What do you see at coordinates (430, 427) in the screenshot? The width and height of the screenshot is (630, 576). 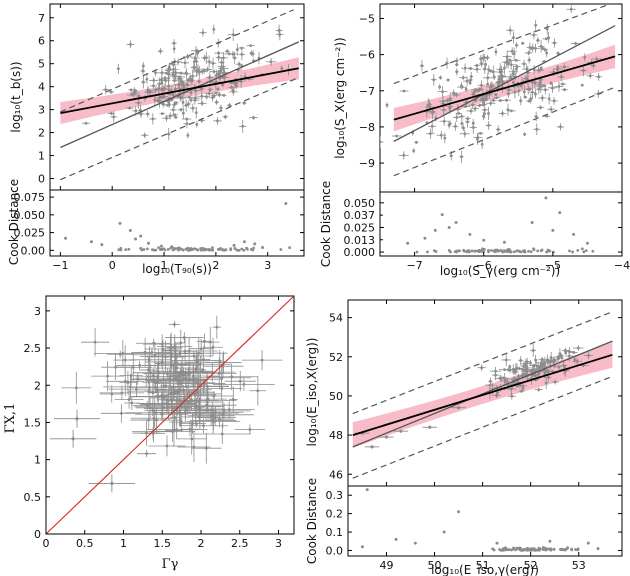 I see `eiso-outlier-marker` at bounding box center [430, 427].